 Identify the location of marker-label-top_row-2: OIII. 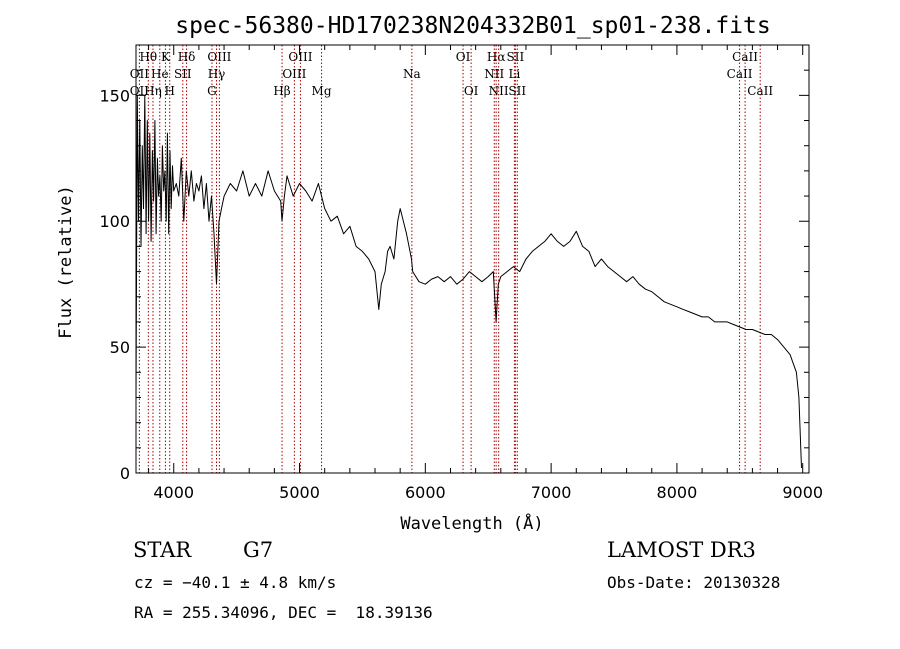
(300, 57).